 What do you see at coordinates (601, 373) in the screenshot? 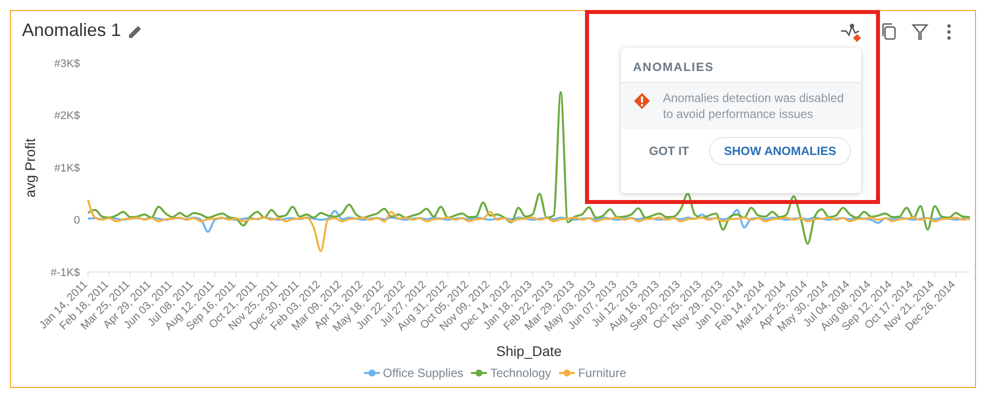
I see `legend-label: Furniture` at bounding box center [601, 373].